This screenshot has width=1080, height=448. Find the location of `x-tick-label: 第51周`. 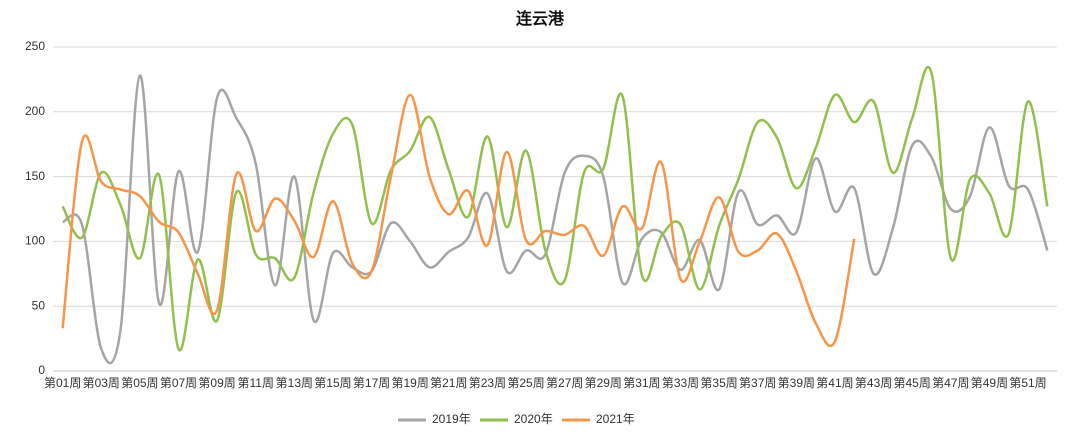

x-tick-label: 第51周 is located at coordinates (1027, 383).